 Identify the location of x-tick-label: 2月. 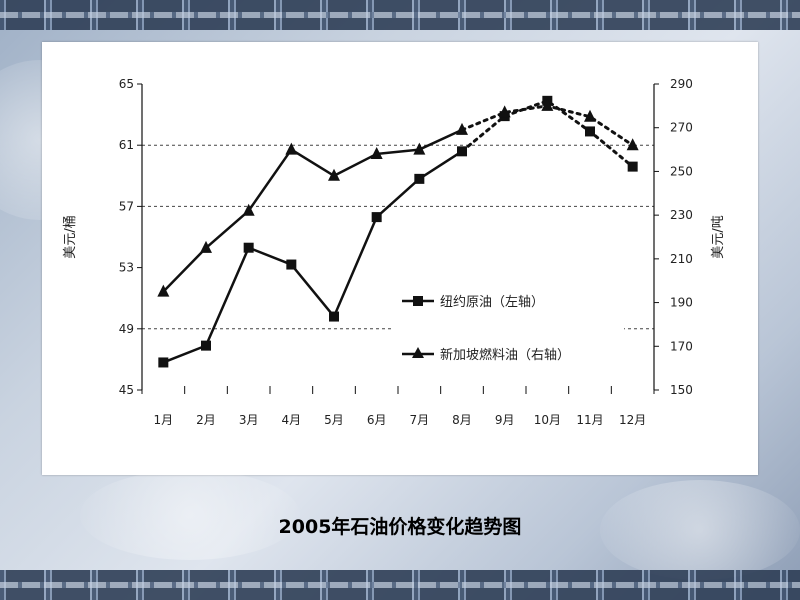
(206, 420).